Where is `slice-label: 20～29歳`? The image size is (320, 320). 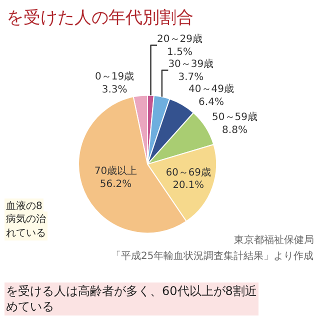
slice-label: 20～29歳 is located at coordinates (179, 38).